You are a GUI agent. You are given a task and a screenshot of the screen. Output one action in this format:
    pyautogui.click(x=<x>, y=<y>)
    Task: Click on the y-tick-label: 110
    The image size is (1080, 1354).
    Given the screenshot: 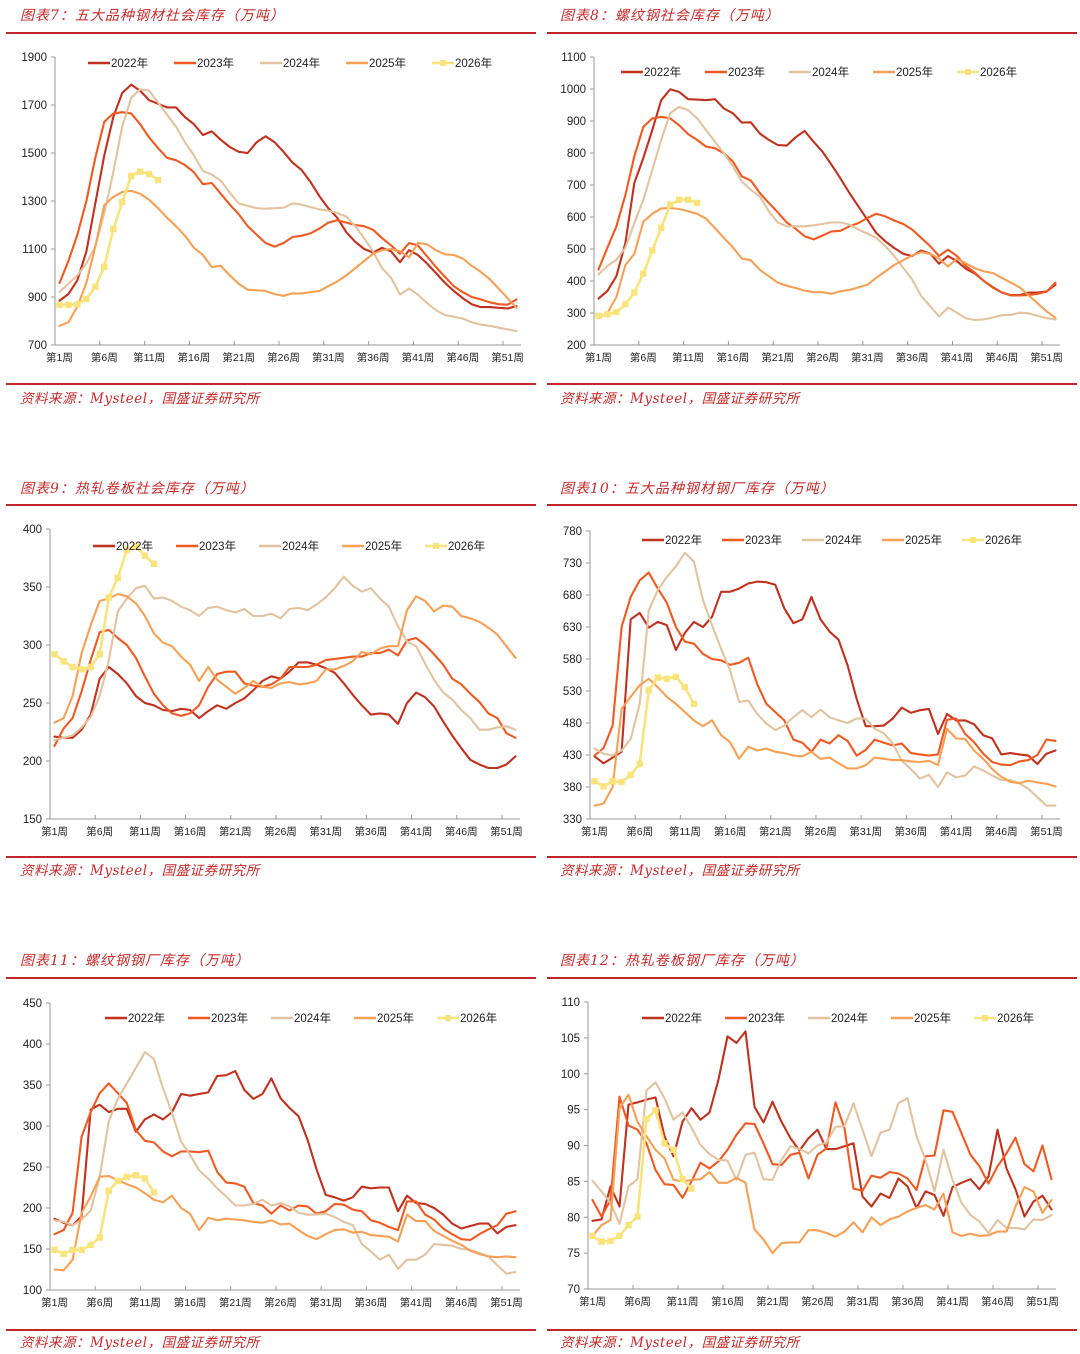 What is the action you would take?
    pyautogui.click(x=571, y=1003)
    